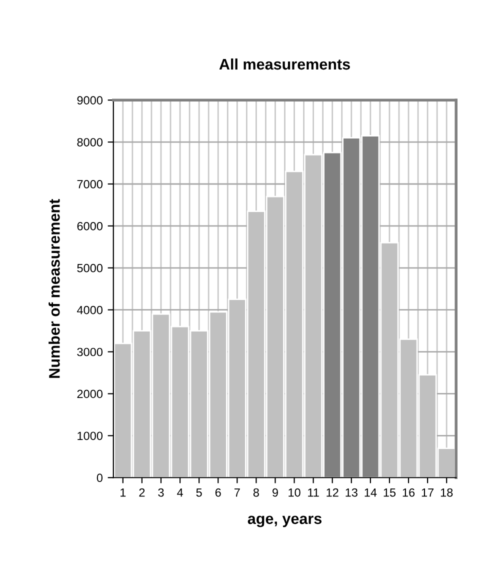 The image size is (504, 572). What do you see at coordinates (180, 492) in the screenshot?
I see `x-tick-label: 4` at bounding box center [180, 492].